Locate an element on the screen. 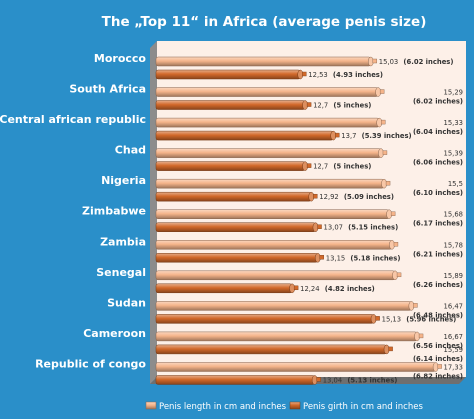 Image resolution: width=474 pixels, height=419 pixels. data-label: 16,67 is located at coordinates (453, 337).